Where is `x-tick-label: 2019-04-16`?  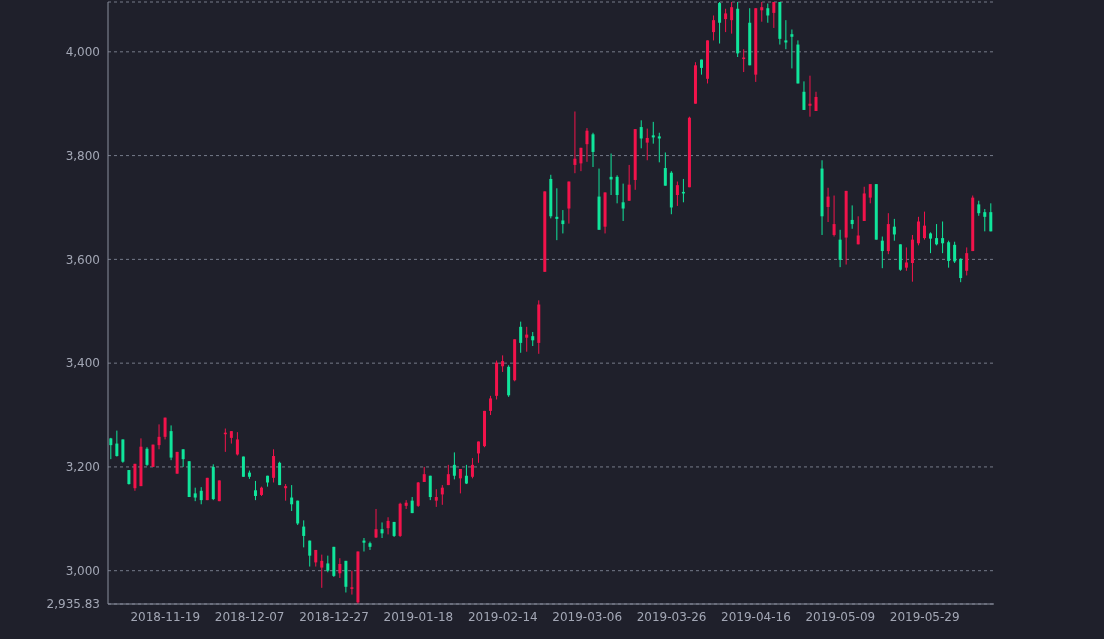
x-tick-label: 2019-04-16 is located at coordinates (756, 616).